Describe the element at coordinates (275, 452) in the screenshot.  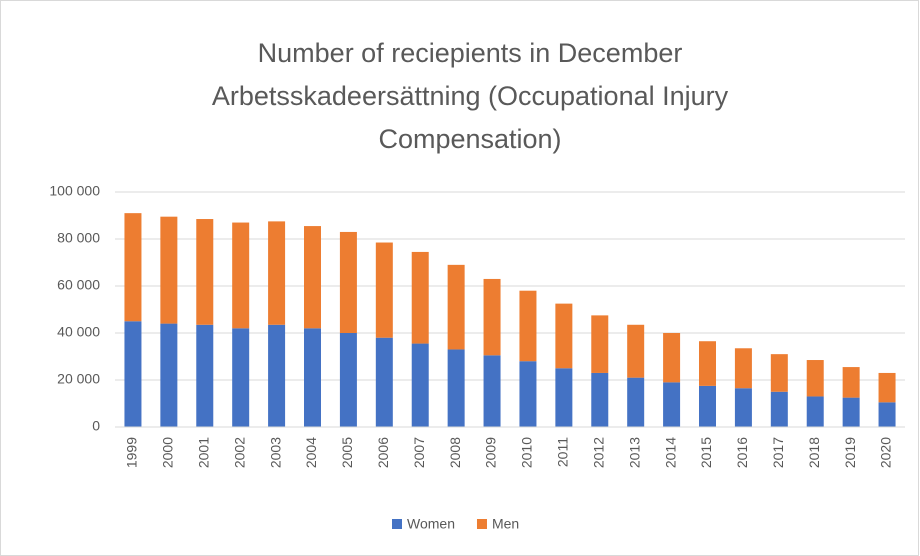
I see `x-tick-label: 2003` at that location.